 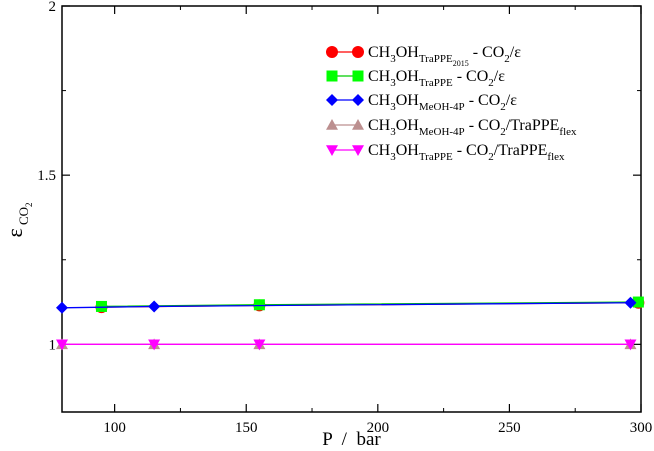 I want to click on legend-label: CH3OHTraPPE - CO2/ε, so click(x=436, y=78).